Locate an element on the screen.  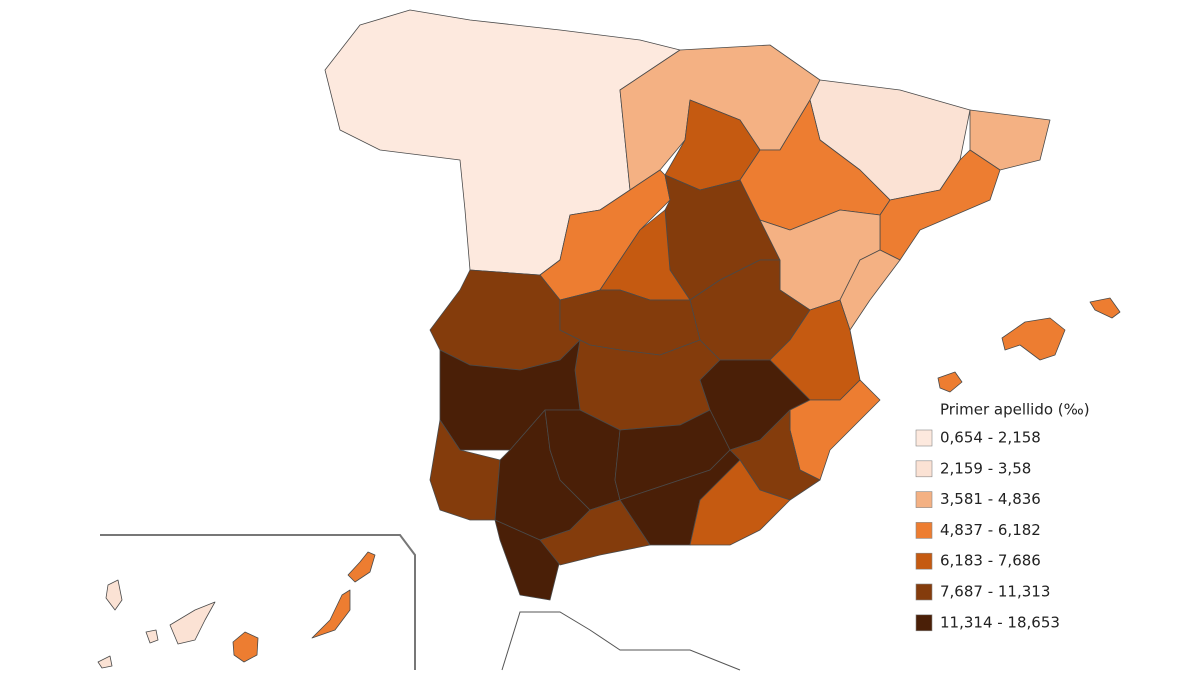
legend-label: 2,159 - 3,58 is located at coordinates (985, 468).